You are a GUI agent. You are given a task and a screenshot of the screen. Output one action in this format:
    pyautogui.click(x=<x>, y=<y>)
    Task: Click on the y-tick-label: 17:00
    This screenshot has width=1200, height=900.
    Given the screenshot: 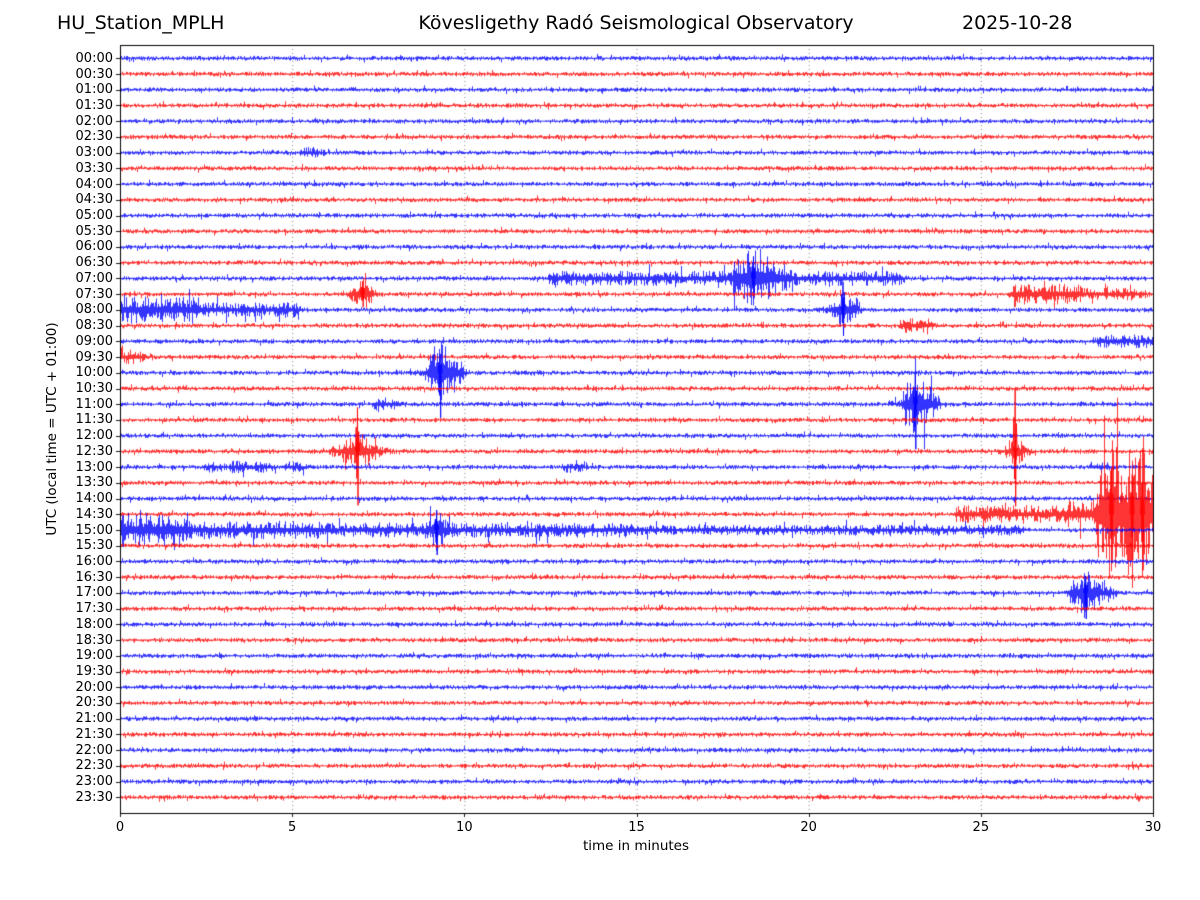 What is the action you would take?
    pyautogui.click(x=94, y=593)
    